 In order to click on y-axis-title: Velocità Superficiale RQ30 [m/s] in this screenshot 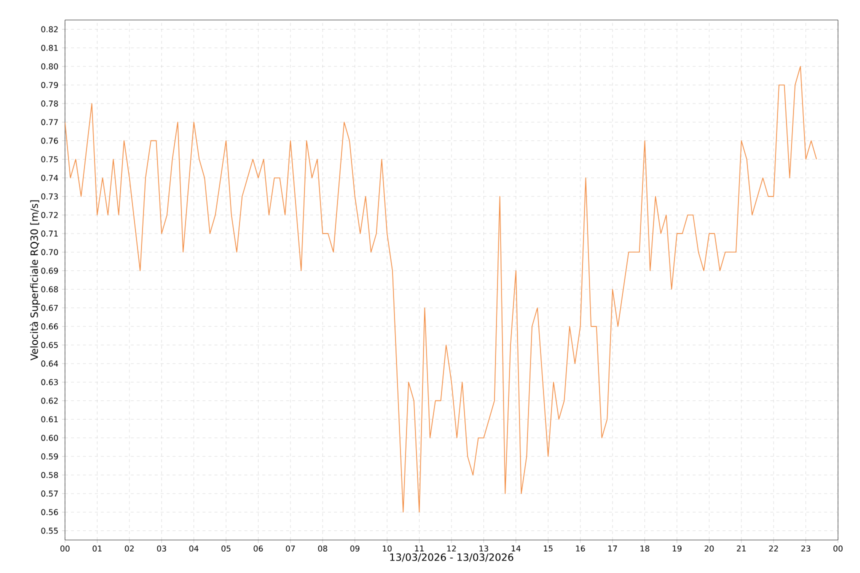, I will do `click(35, 280)`.